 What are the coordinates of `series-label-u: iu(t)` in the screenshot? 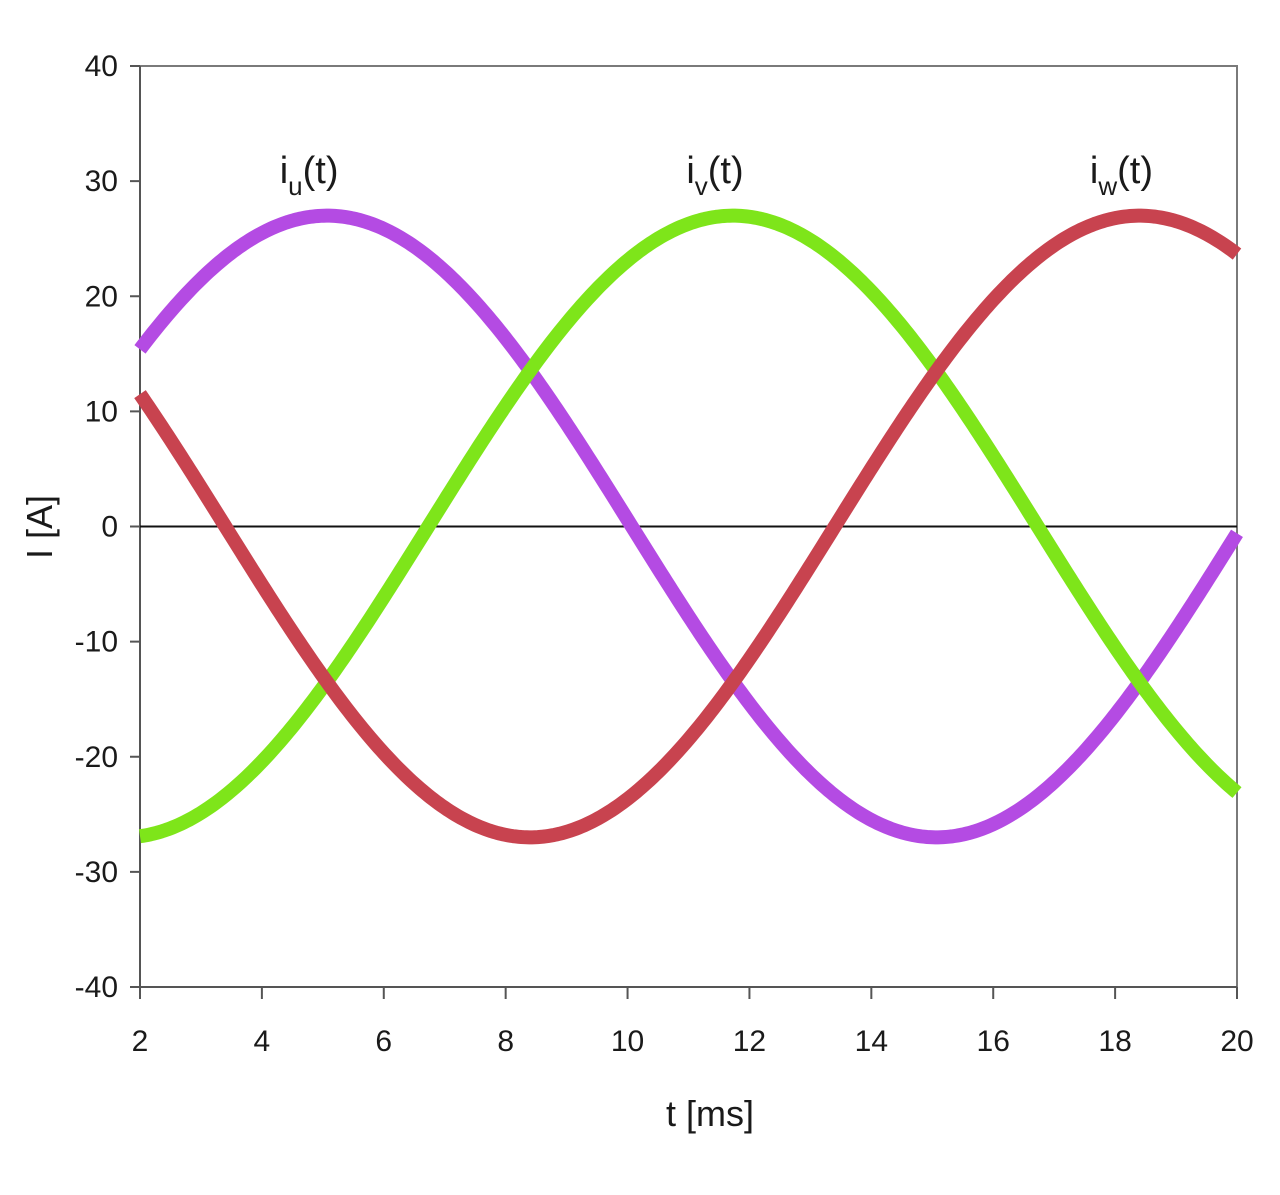 It's located at (309, 175).